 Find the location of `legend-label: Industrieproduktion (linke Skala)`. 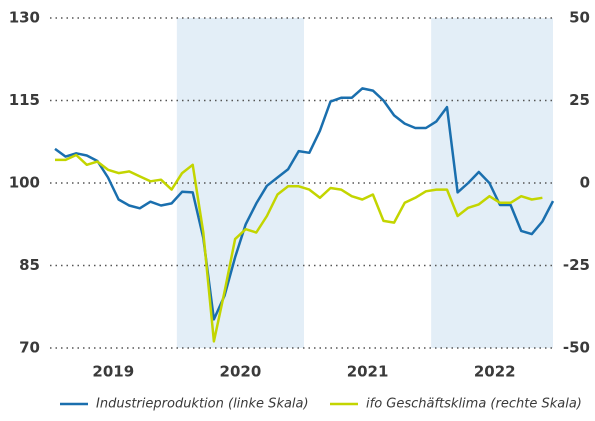

legend-label: Industrieproduktion (linke Skala) is located at coordinates (202, 404).